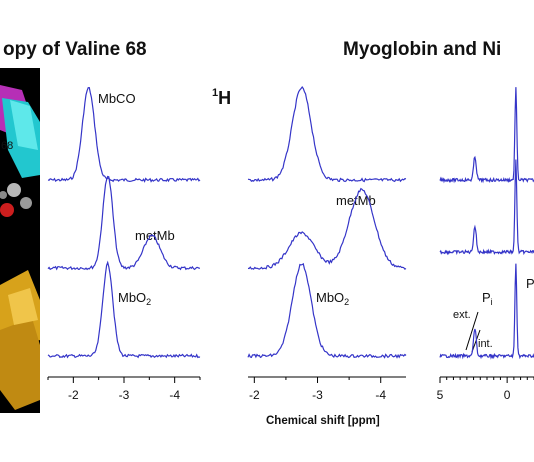 The image size is (534, 462). Describe the element at coordinates (472, 331) in the screenshot. I see `pointer-line-ext` at that location.